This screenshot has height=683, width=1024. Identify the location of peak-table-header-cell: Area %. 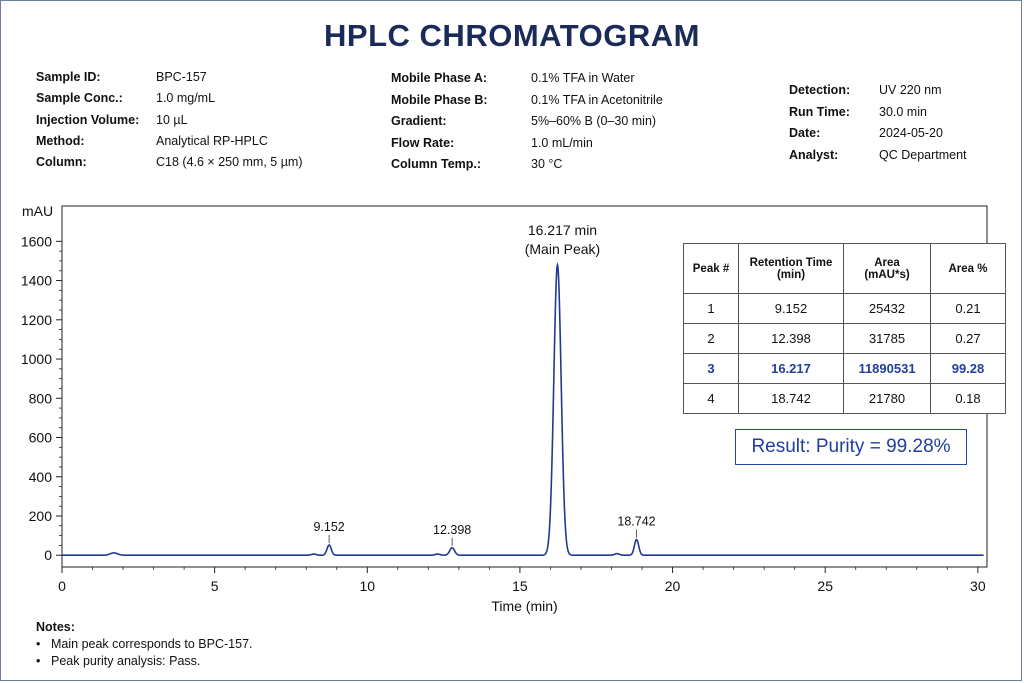
(968, 268).